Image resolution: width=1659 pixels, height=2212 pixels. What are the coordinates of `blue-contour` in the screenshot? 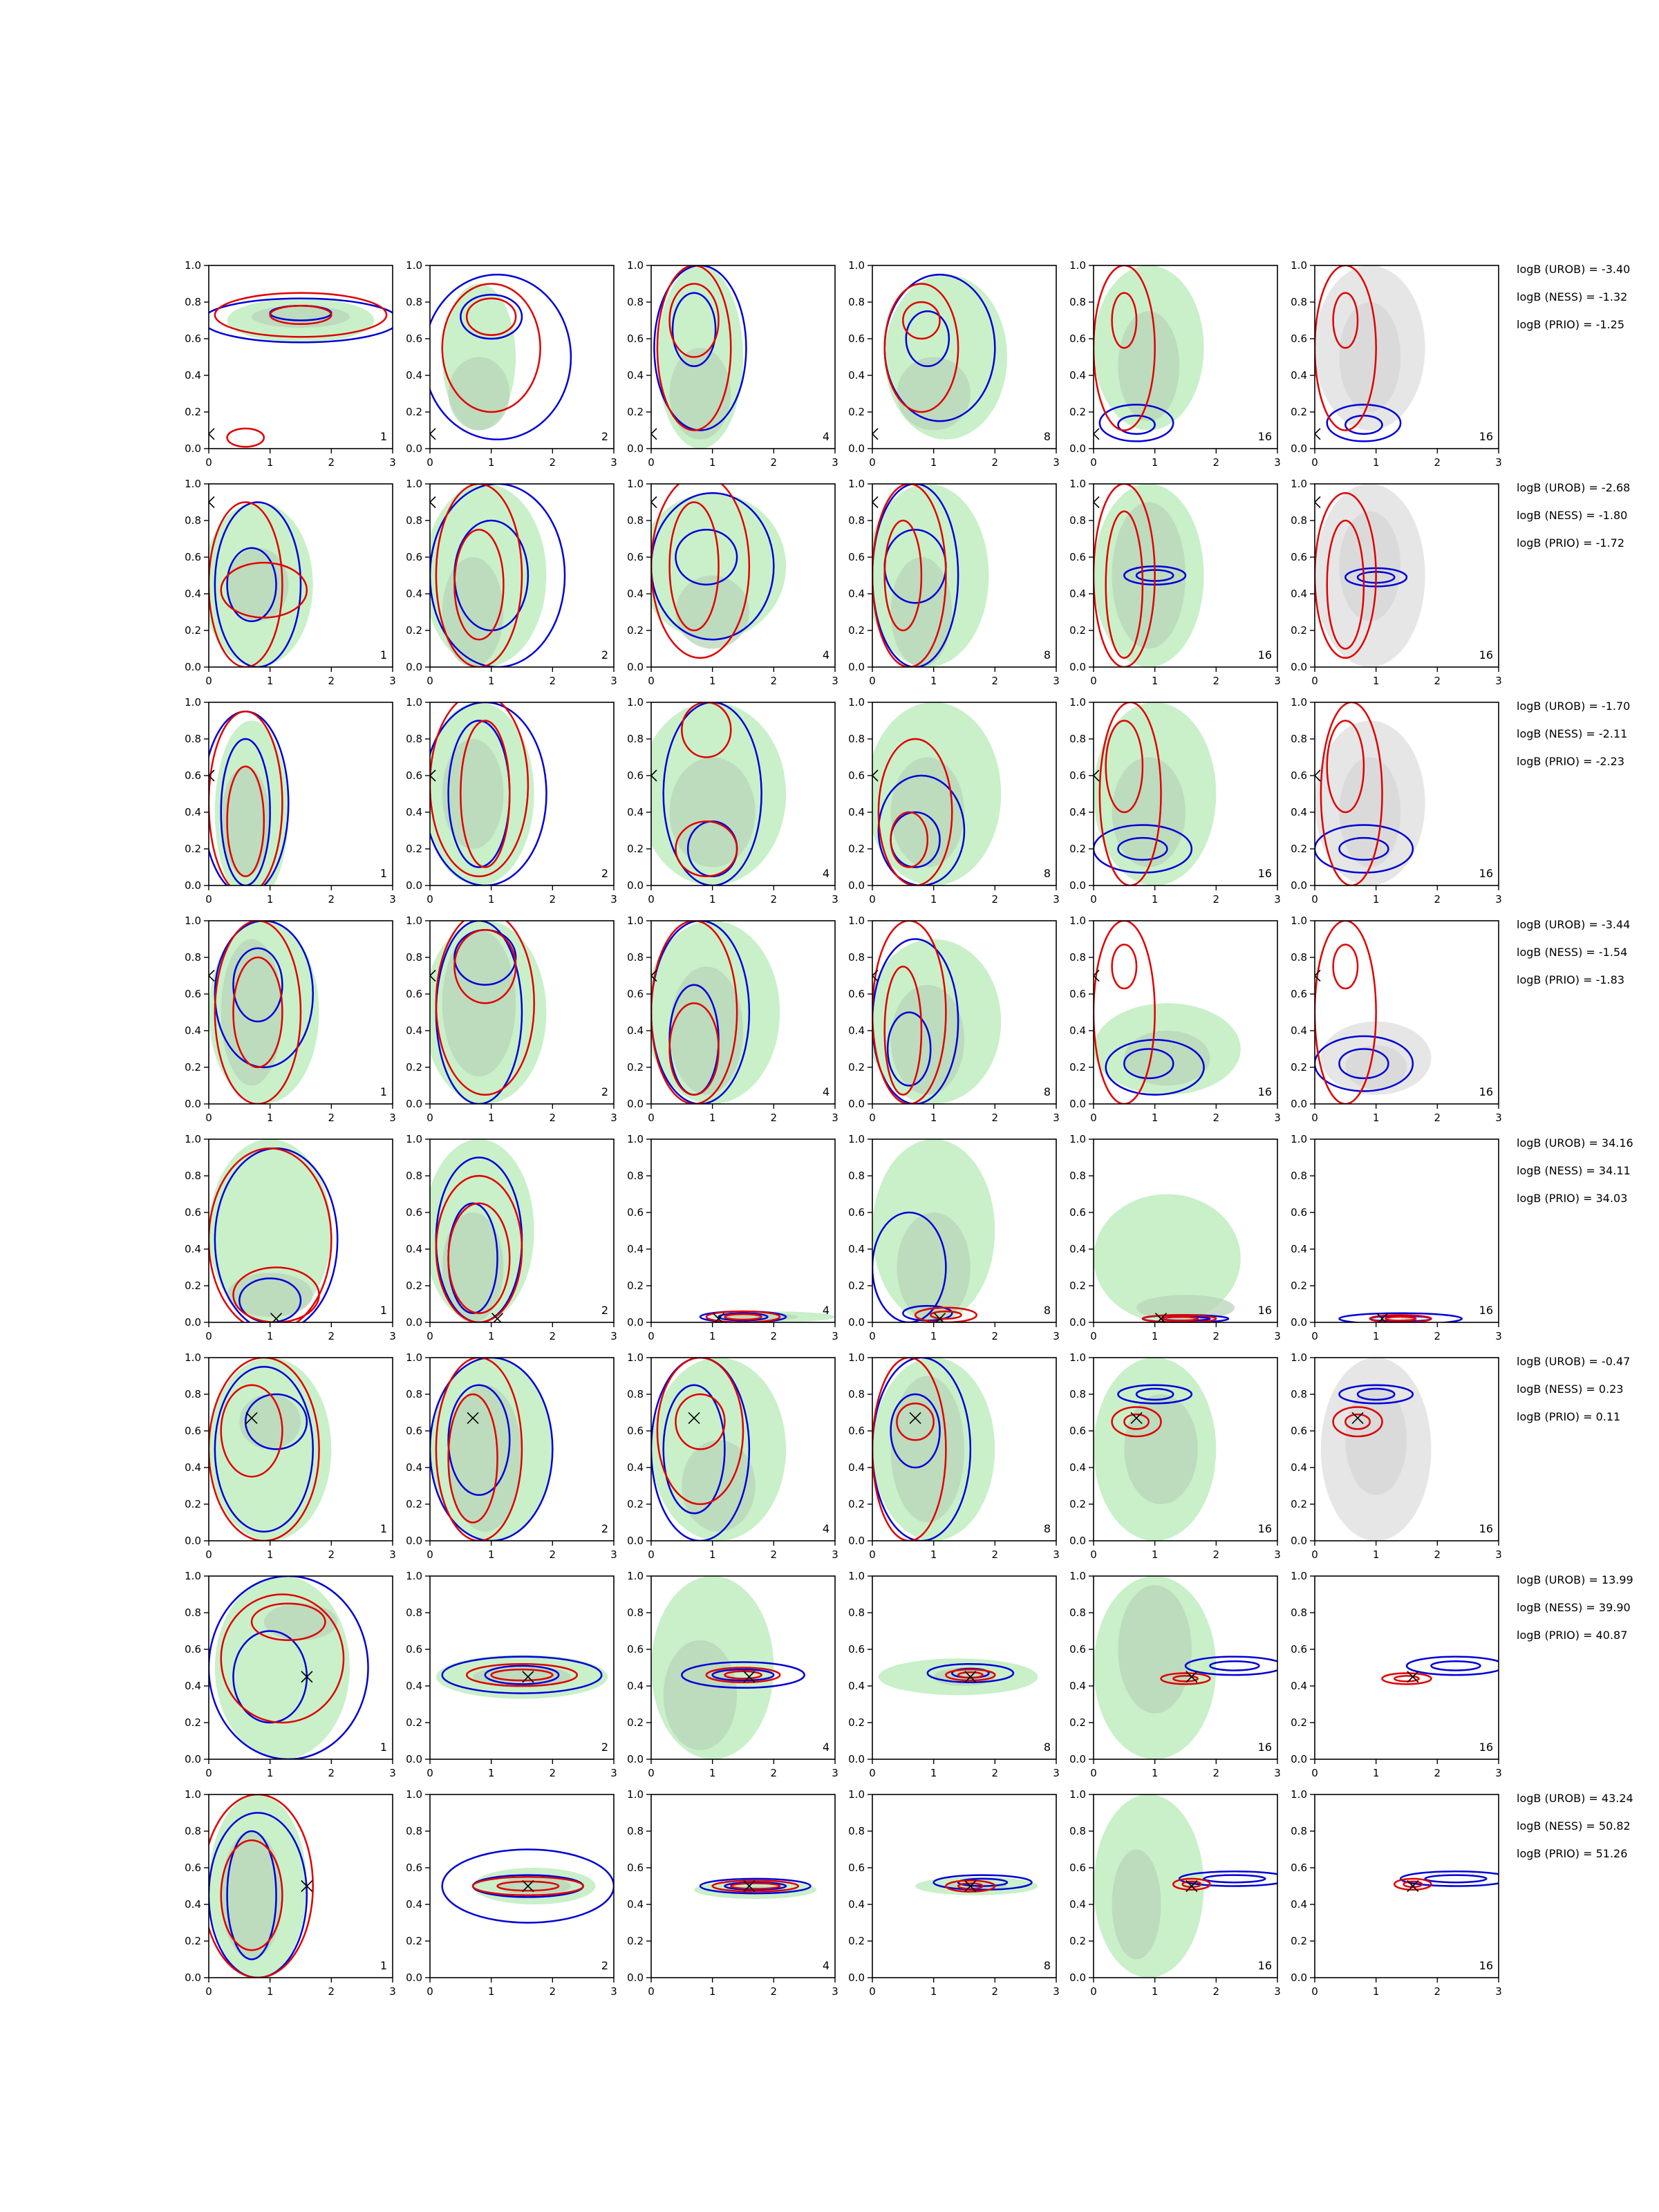 It's located at (915, 1021).